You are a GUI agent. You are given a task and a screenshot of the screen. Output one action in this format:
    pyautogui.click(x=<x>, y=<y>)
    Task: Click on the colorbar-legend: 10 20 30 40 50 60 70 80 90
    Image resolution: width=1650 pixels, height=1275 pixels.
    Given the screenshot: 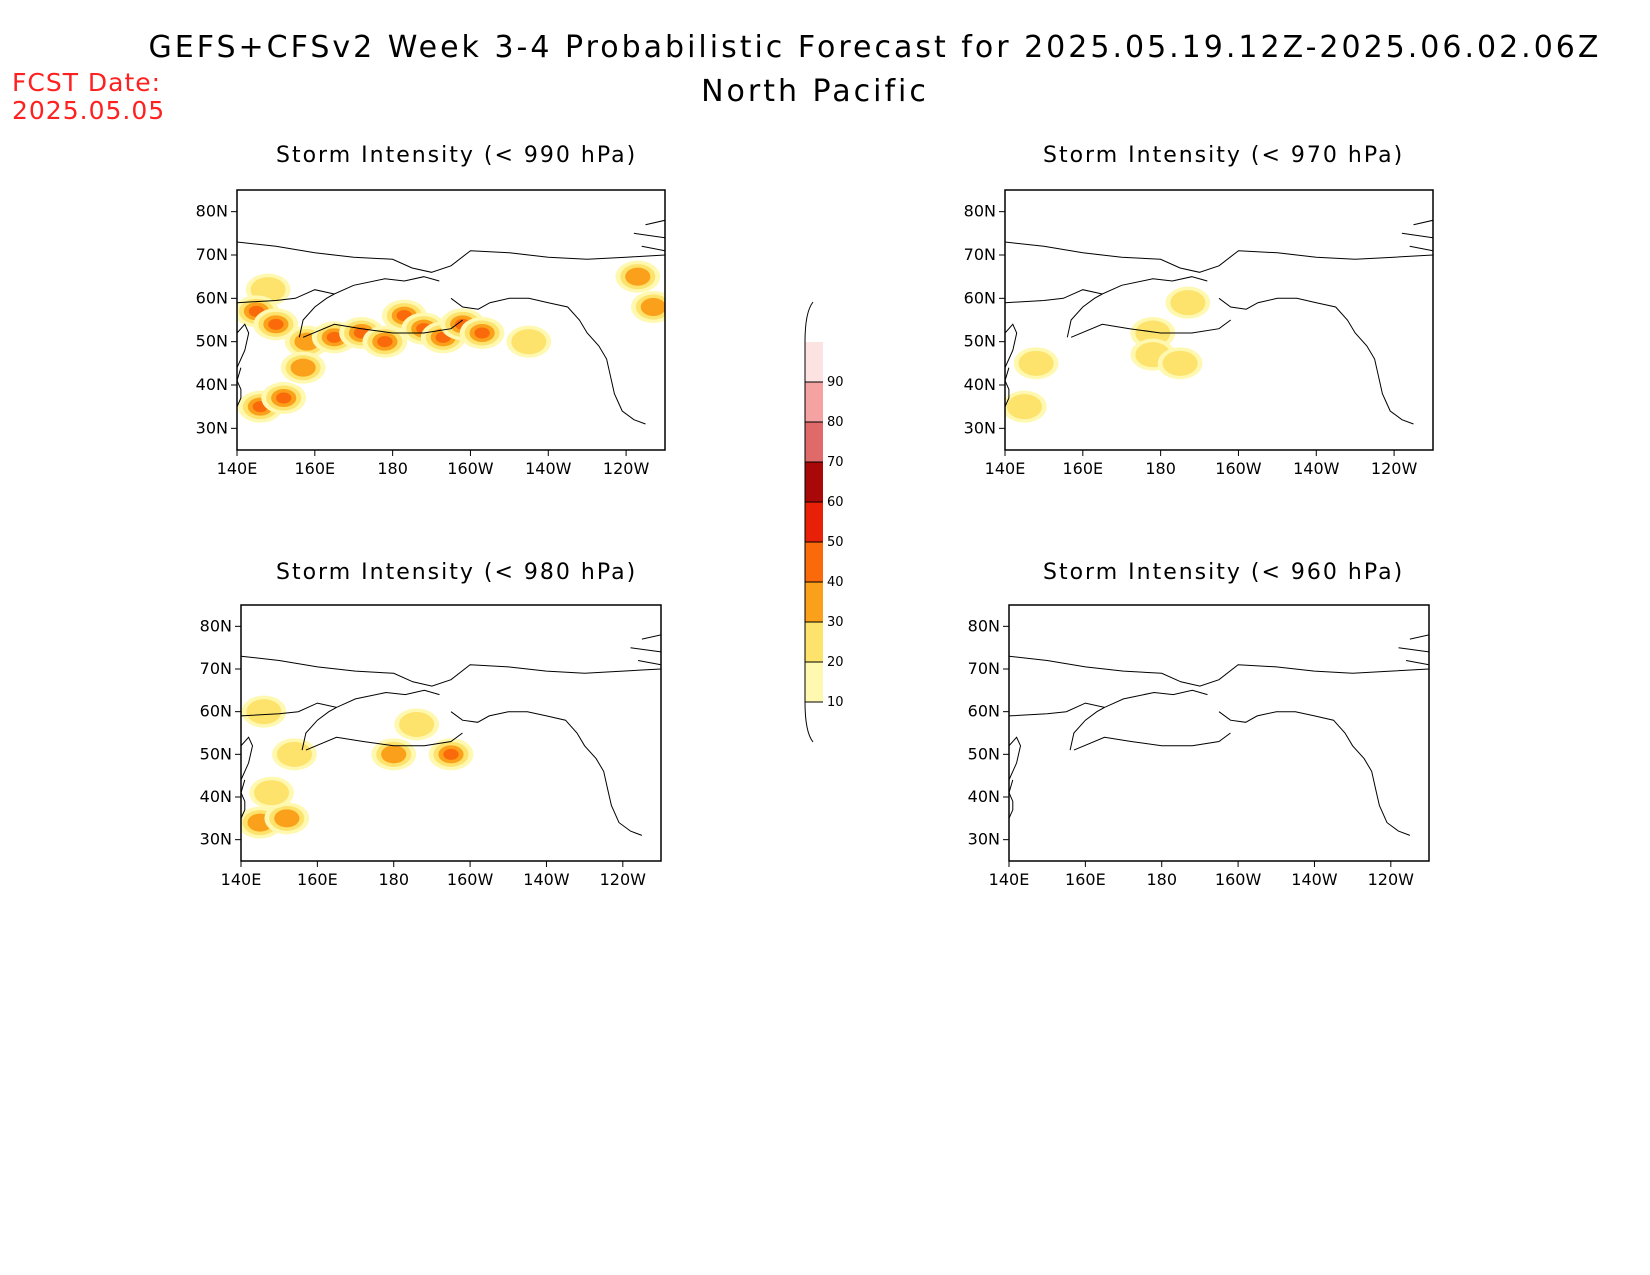 What is the action you would take?
    pyautogui.click(x=824, y=522)
    